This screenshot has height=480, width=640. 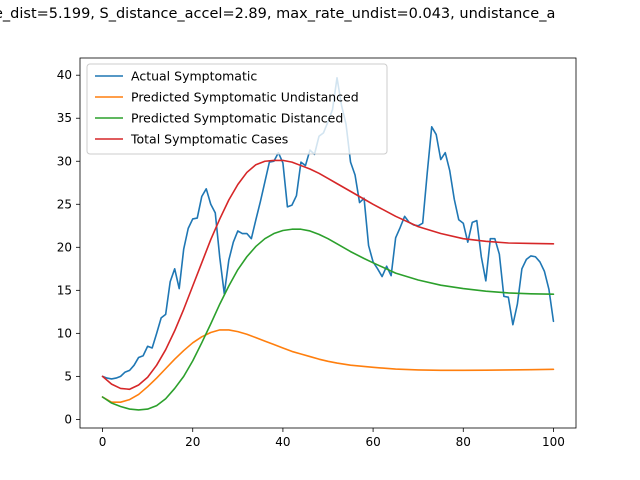 What do you see at coordinates (64, 75) in the screenshot?
I see `y-tick-label: 40` at bounding box center [64, 75].